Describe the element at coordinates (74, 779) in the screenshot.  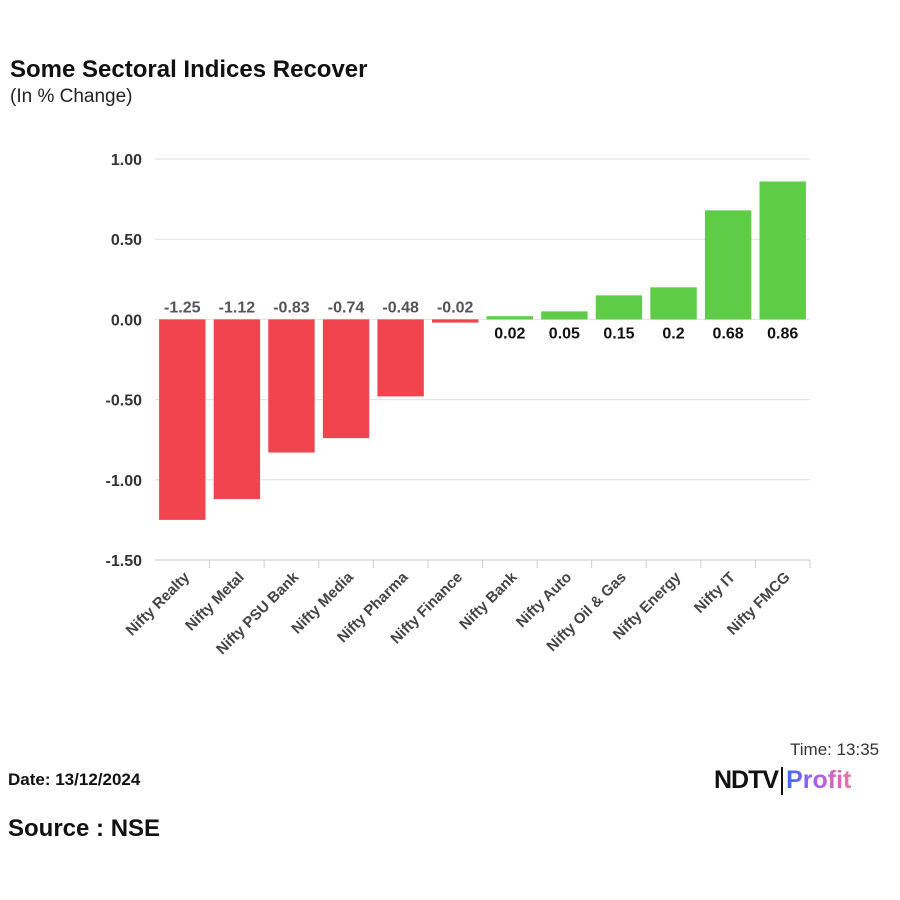
I see `date-label: Date: 13/12/2024` at that location.